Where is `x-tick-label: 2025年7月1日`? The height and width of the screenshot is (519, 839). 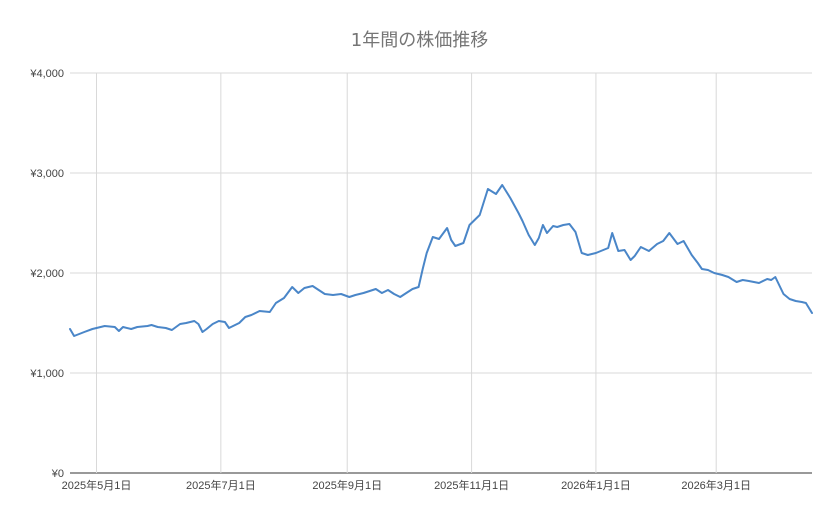
x-tick-label: 2025年7月1日 is located at coordinates (221, 485).